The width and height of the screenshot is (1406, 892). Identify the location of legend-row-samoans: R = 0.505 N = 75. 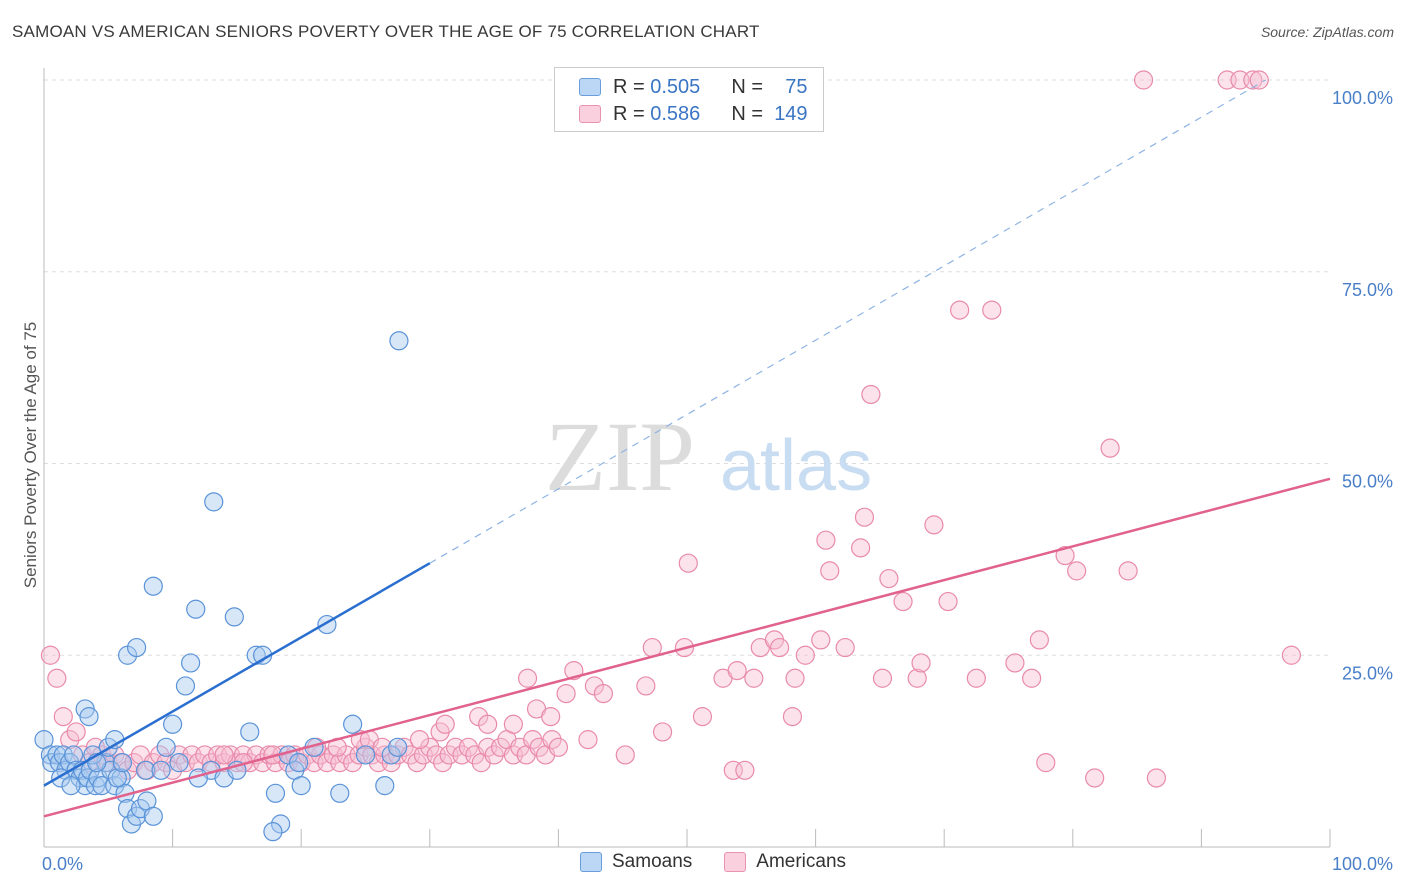
(693, 87).